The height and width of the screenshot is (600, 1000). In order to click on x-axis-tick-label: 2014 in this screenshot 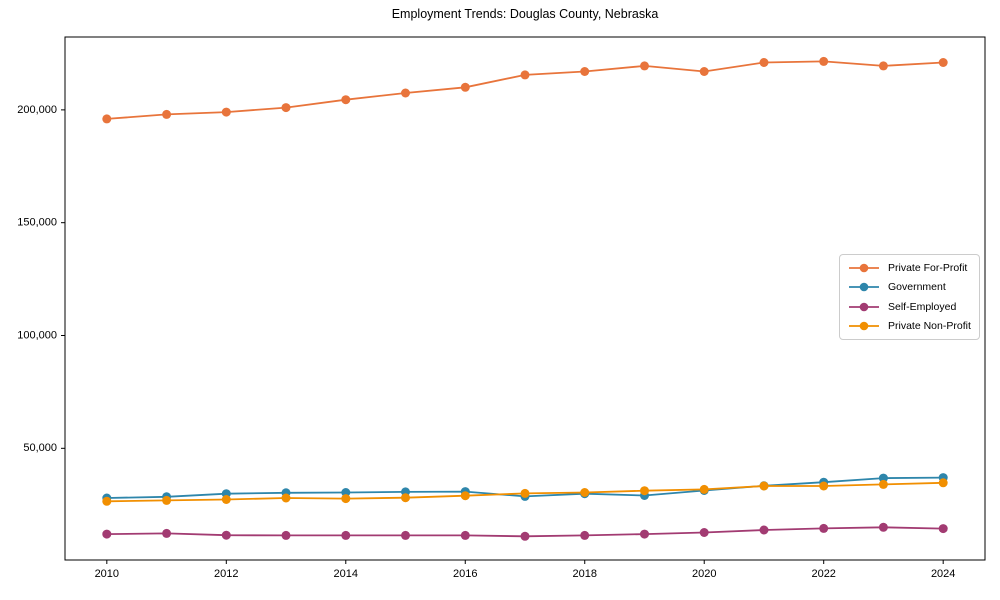, I will do `click(346, 574)`.